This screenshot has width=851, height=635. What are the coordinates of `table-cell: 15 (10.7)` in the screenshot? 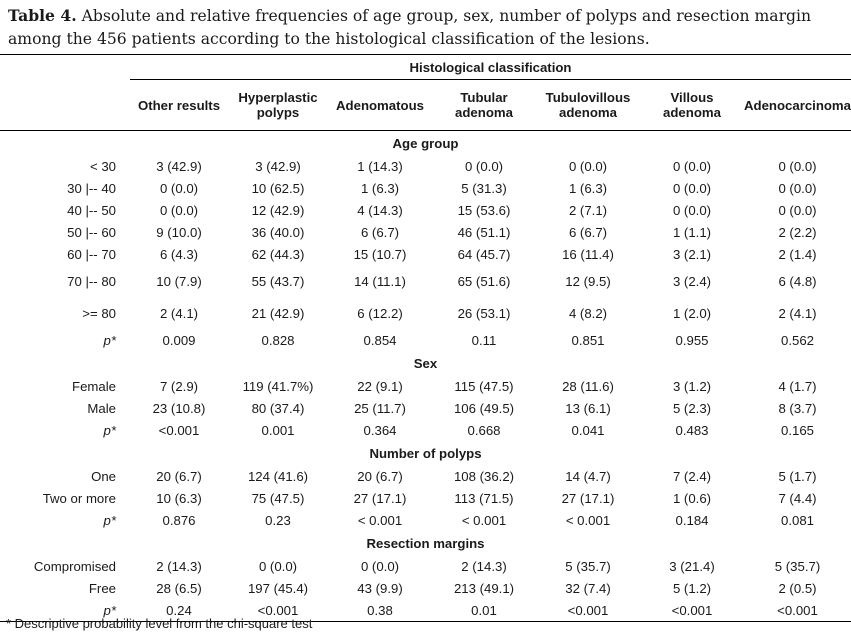 It's located at (380, 254).